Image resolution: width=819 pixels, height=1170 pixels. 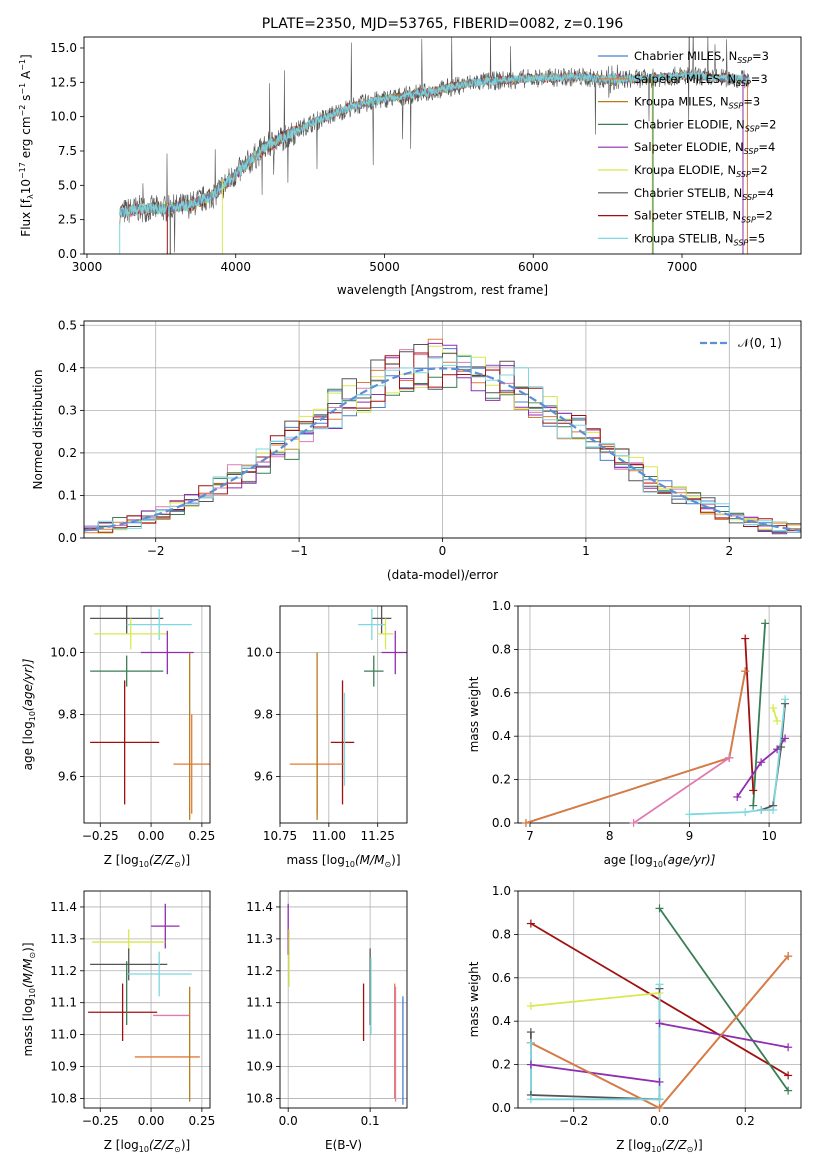 I want to click on y-tick-label: 5.0, so click(x=67, y=185).